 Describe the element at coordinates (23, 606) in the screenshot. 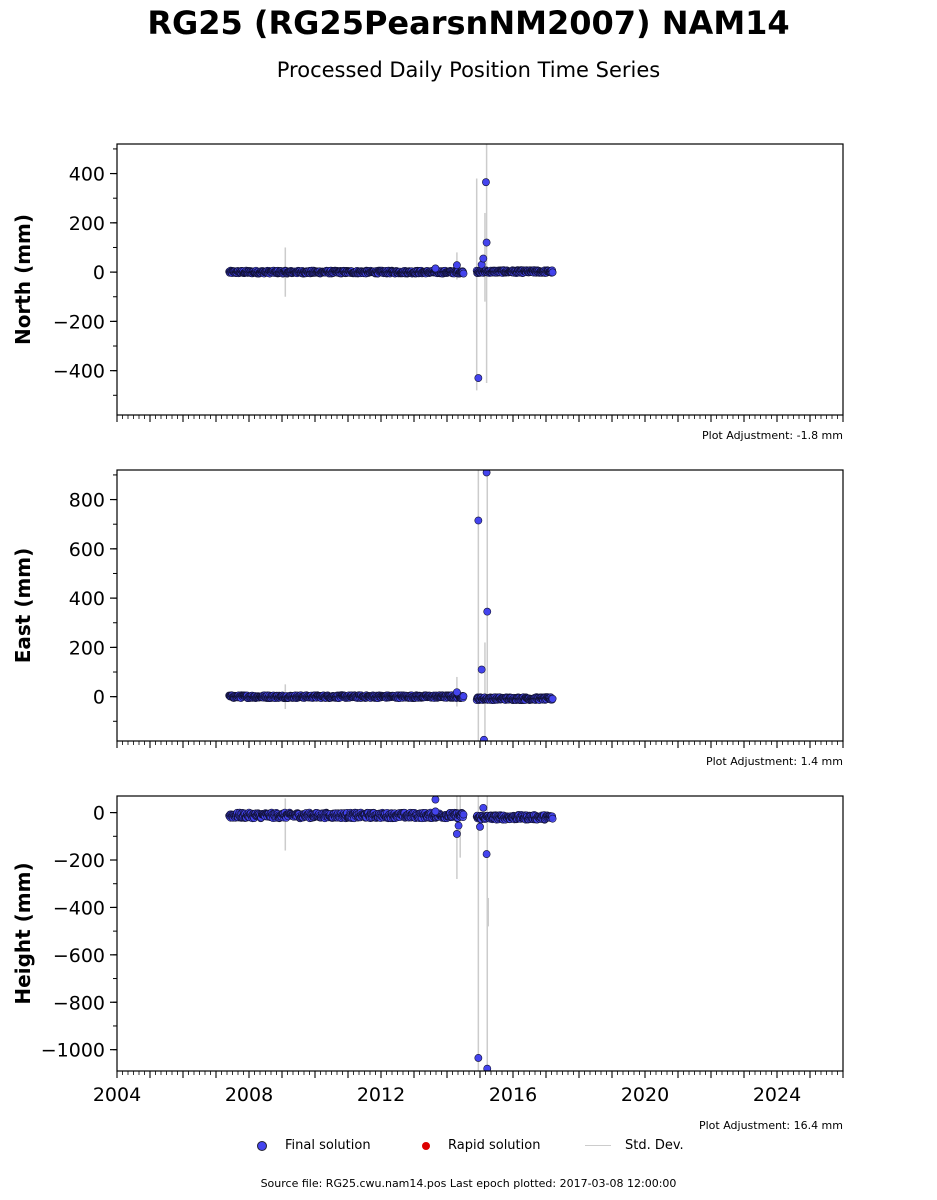

I see `y-axis-label: East (mm)` at that location.